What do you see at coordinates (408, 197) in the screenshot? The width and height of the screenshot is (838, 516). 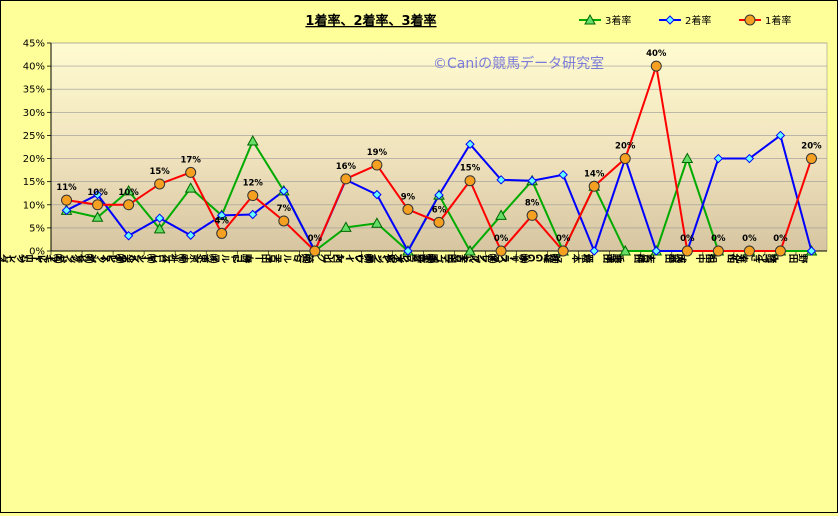 I see `data-label: 9%` at bounding box center [408, 197].